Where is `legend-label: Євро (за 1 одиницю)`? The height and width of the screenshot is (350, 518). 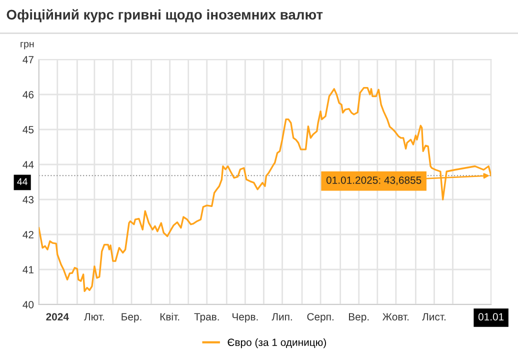 legend-label: Євро (за 1 одиницю) is located at coordinates (277, 343).